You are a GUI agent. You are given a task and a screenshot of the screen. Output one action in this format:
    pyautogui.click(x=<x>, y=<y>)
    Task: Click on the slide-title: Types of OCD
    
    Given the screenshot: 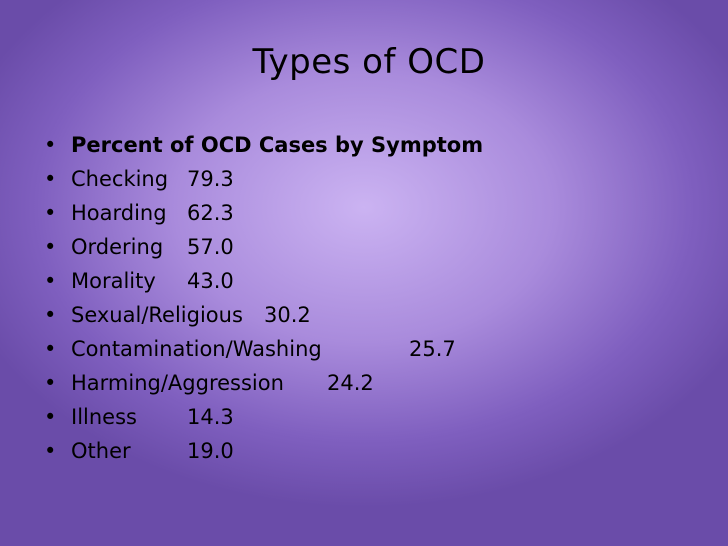 What is the action you would take?
    pyautogui.click(x=364, y=62)
    